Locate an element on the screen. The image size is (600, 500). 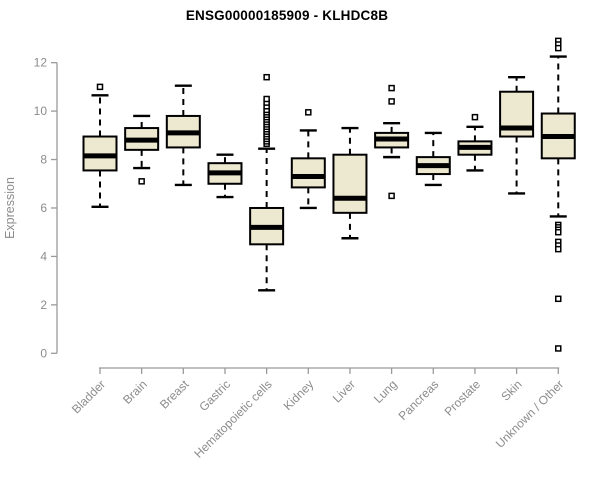
y-tick-label: 6 is located at coordinates (43, 208).